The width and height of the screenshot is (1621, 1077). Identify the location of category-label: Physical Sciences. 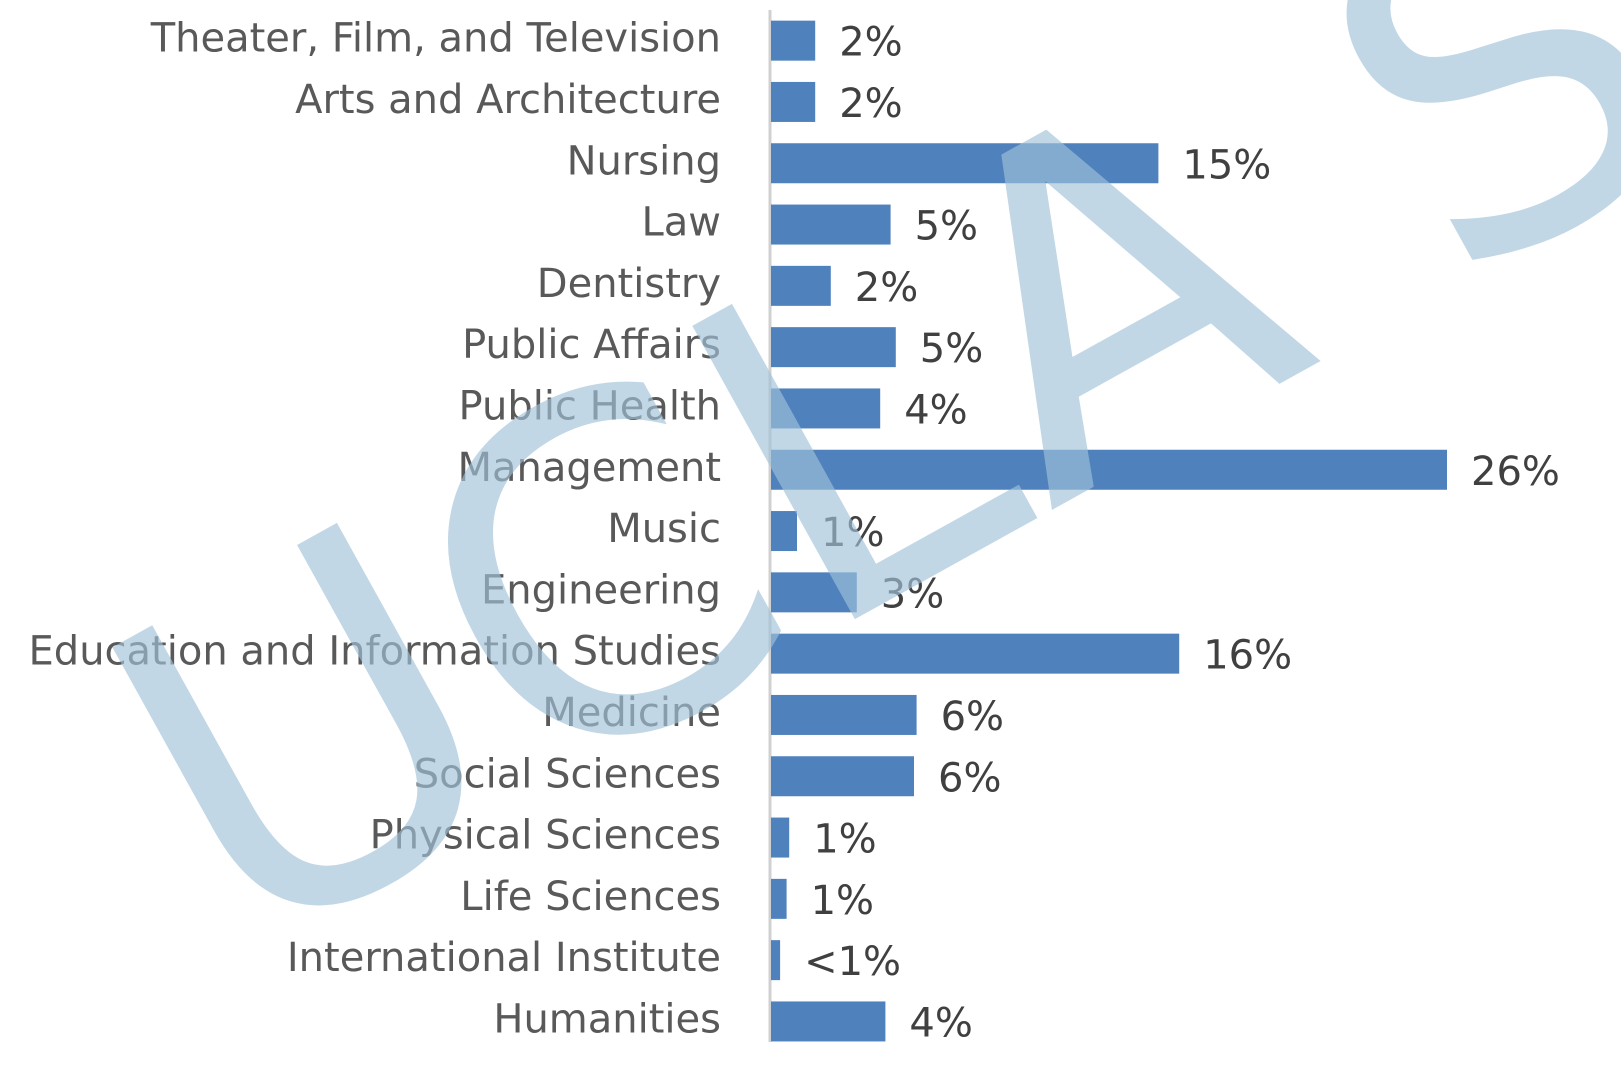
(545, 836).